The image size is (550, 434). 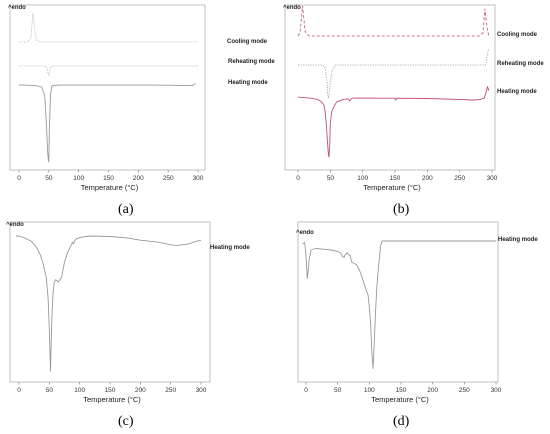 What do you see at coordinates (401, 421) in the screenshot?
I see `panel-label-d: (d)` at bounding box center [401, 421].